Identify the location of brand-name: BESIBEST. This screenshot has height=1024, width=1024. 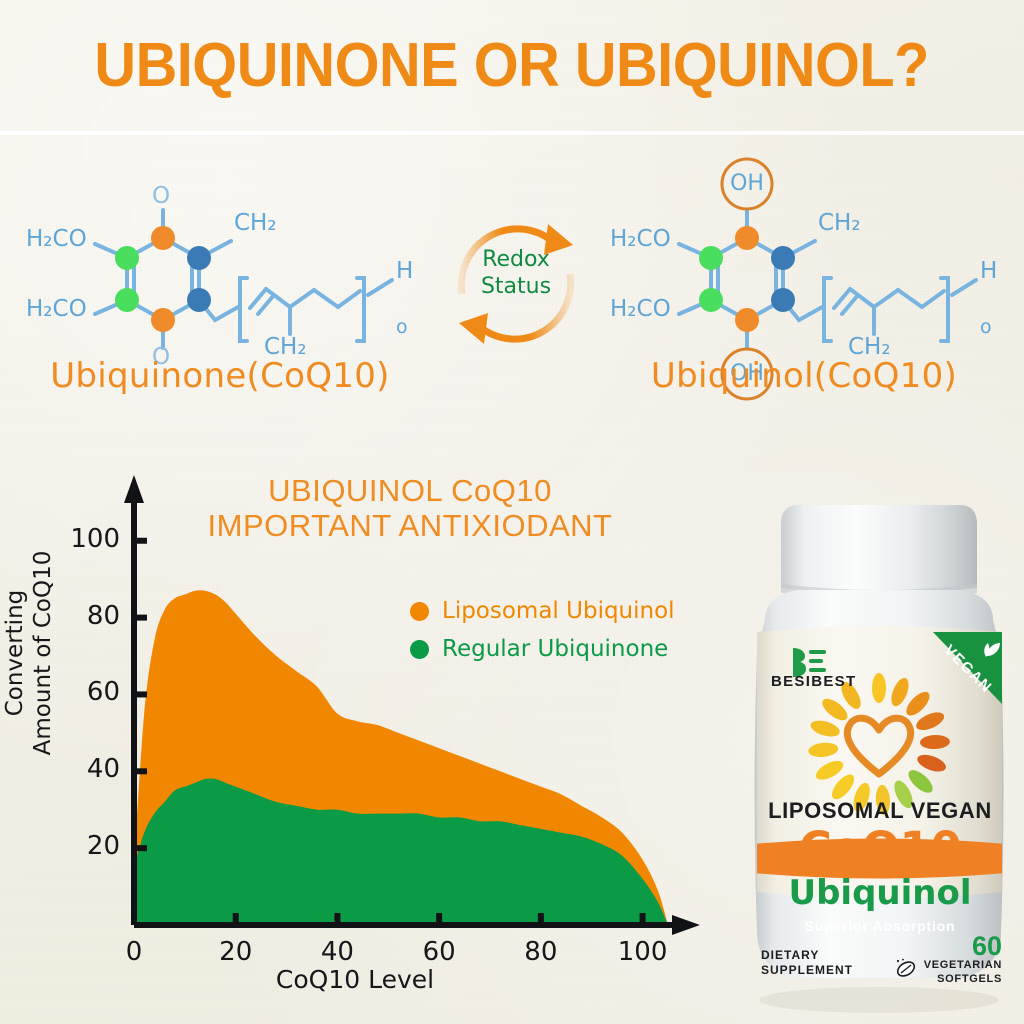
(814, 681).